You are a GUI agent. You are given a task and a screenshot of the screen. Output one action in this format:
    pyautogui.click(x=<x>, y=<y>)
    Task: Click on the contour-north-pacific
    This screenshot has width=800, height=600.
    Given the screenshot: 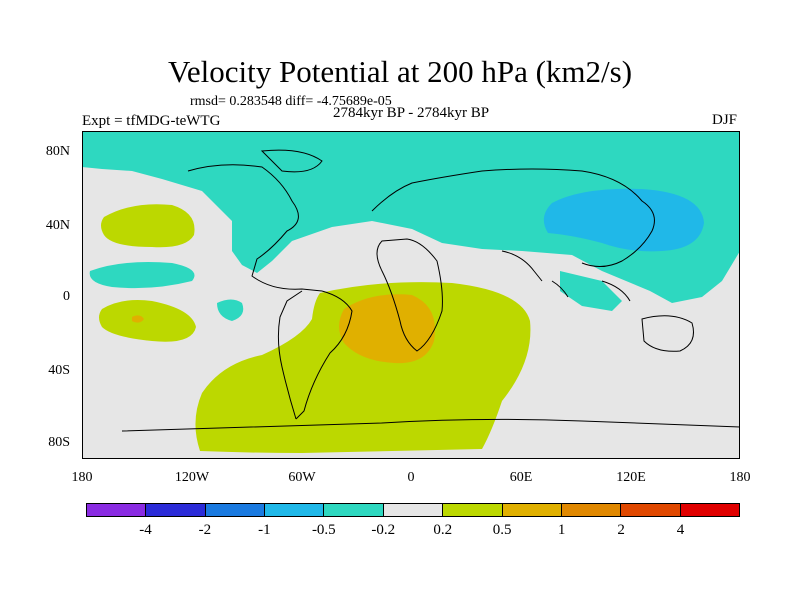 What is the action you would take?
    pyautogui.click(x=148, y=226)
    